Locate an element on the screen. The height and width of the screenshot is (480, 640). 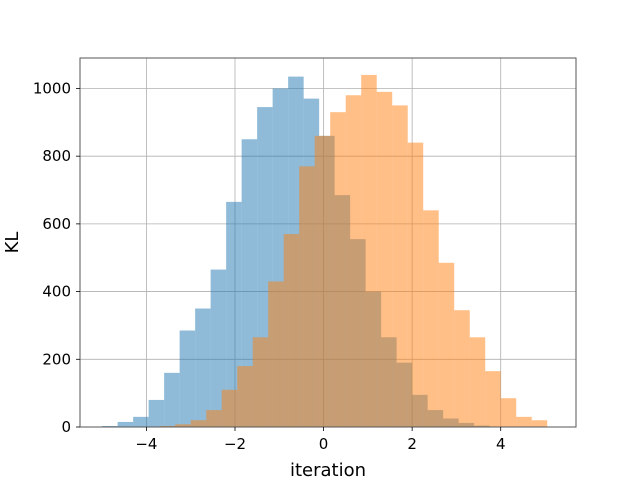
y-axis-label: KL is located at coordinates (12, 243).